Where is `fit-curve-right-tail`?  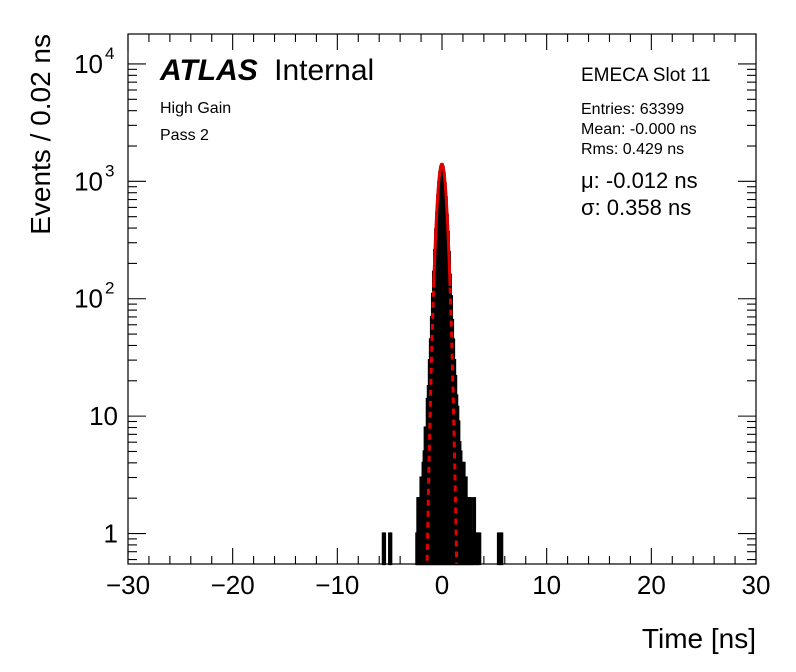 fit-curve-right-tail is located at coordinates (453, 425).